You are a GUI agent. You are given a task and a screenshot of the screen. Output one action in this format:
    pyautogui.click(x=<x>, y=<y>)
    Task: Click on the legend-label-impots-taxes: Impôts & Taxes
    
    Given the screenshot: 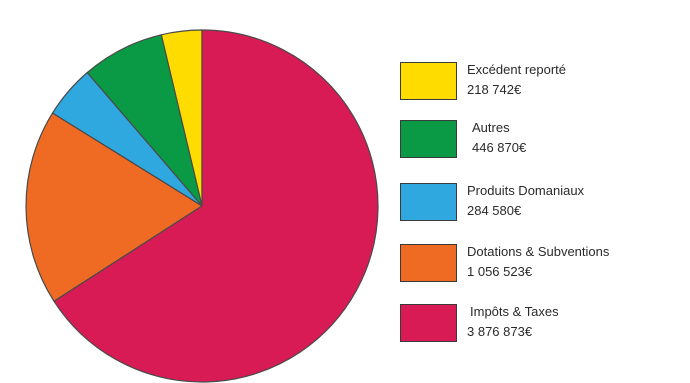 What is the action you would take?
    pyautogui.click(x=514, y=311)
    